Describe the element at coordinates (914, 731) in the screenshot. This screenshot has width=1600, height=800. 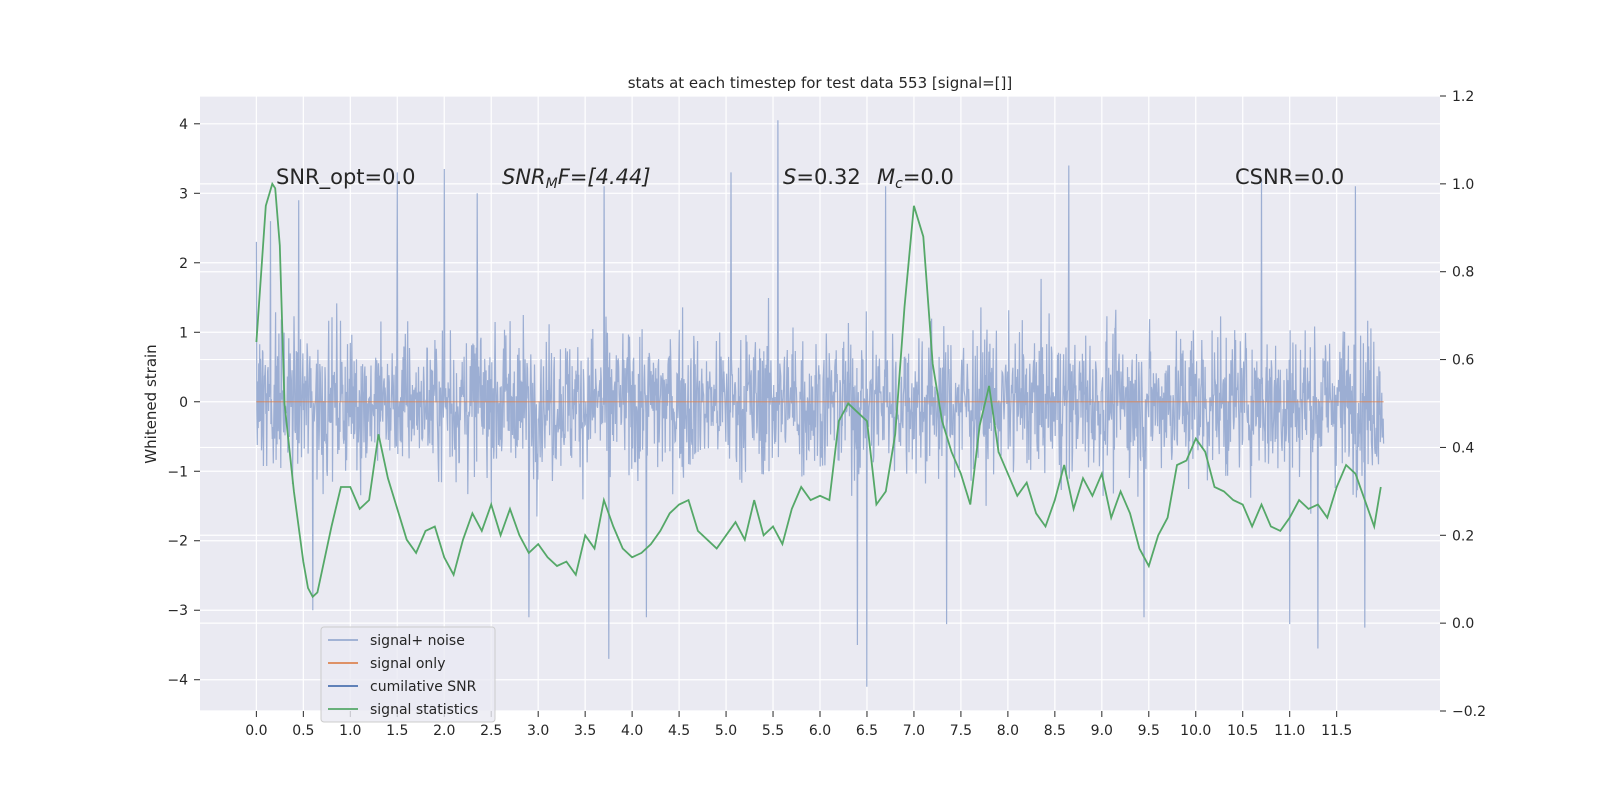
I see `x-tick-label: 7.0` at that location.